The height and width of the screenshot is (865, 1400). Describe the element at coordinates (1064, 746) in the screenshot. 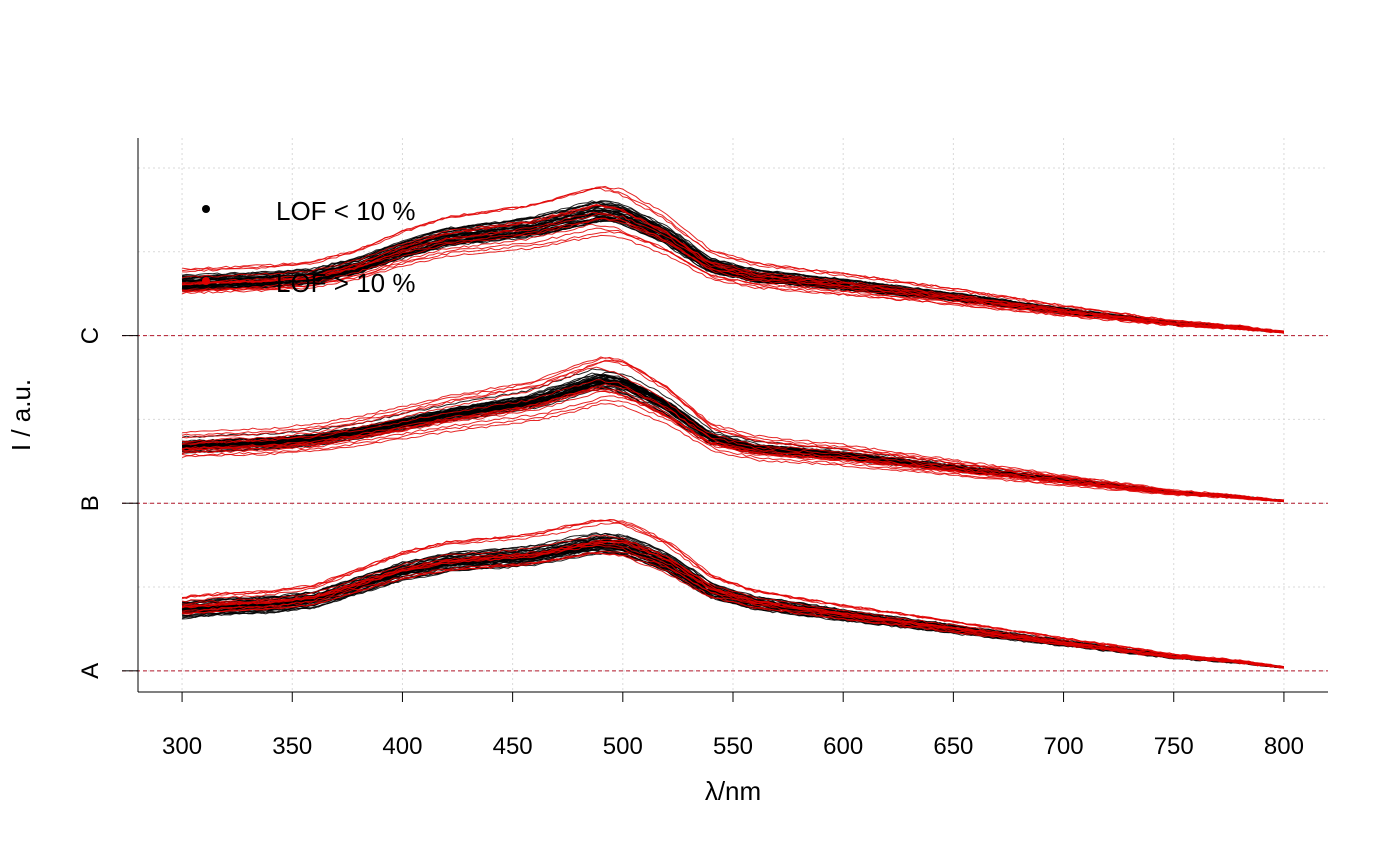

I see `x-tick-label: 700` at that location.